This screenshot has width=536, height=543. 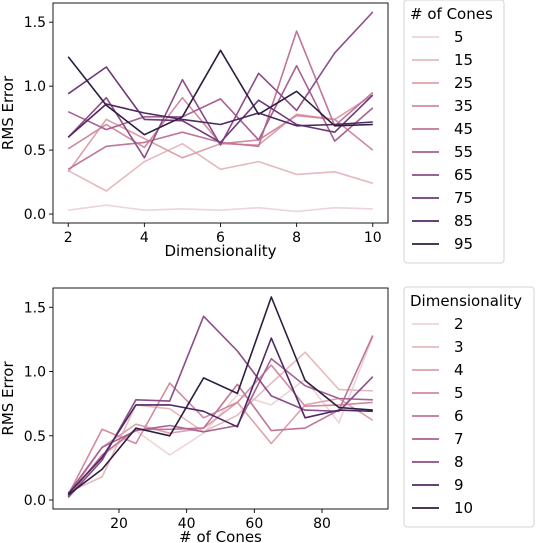 What do you see at coordinates (463, 60) in the screenshot?
I see `legend-label-15: 15` at bounding box center [463, 60].